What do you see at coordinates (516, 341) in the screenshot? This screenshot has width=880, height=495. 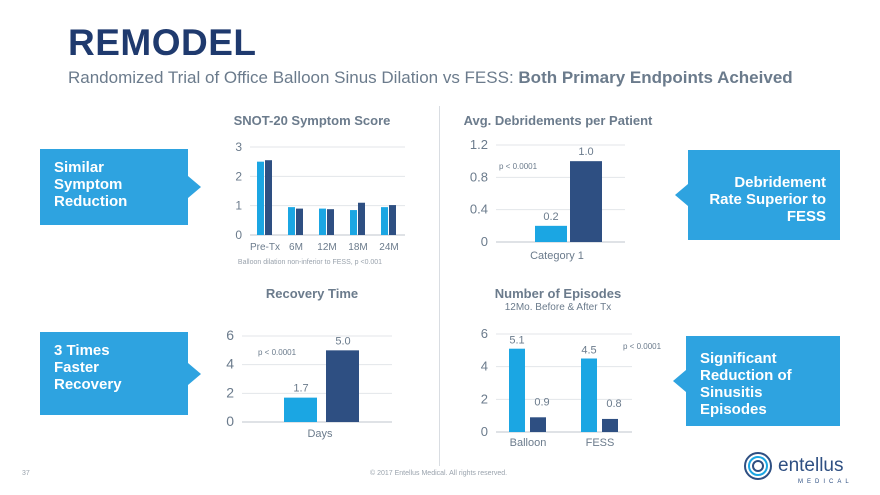 I see `data-label: 5.1` at bounding box center [516, 341].